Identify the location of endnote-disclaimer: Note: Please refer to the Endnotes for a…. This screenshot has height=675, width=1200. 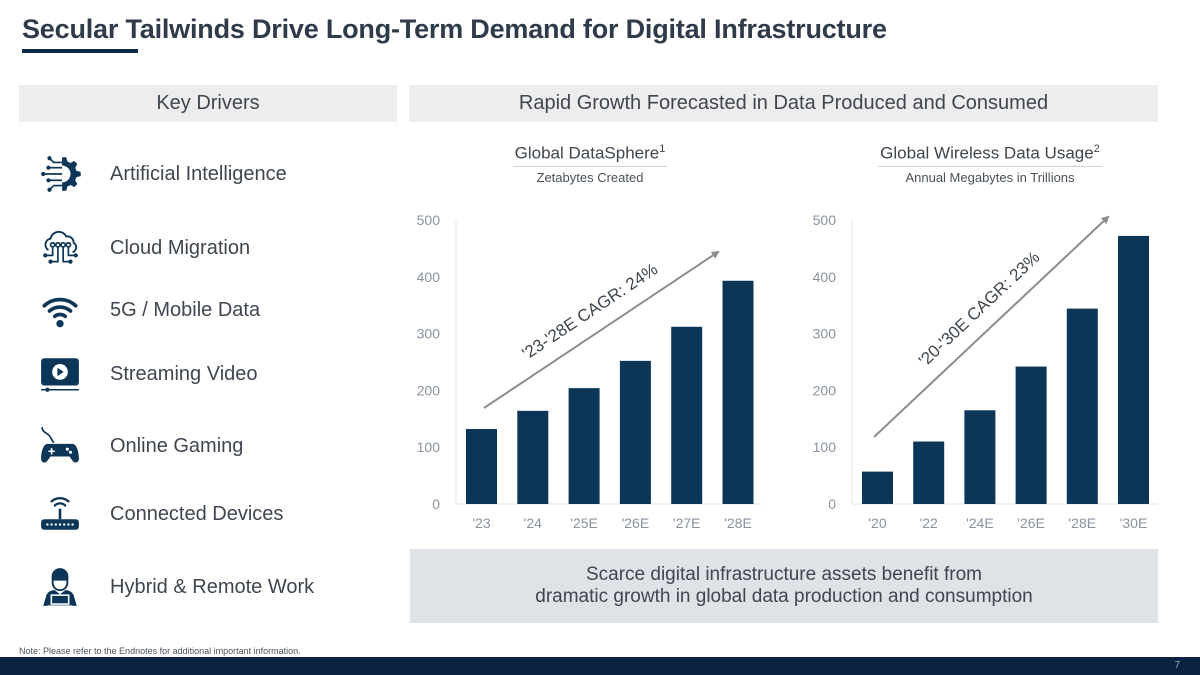
(160, 651).